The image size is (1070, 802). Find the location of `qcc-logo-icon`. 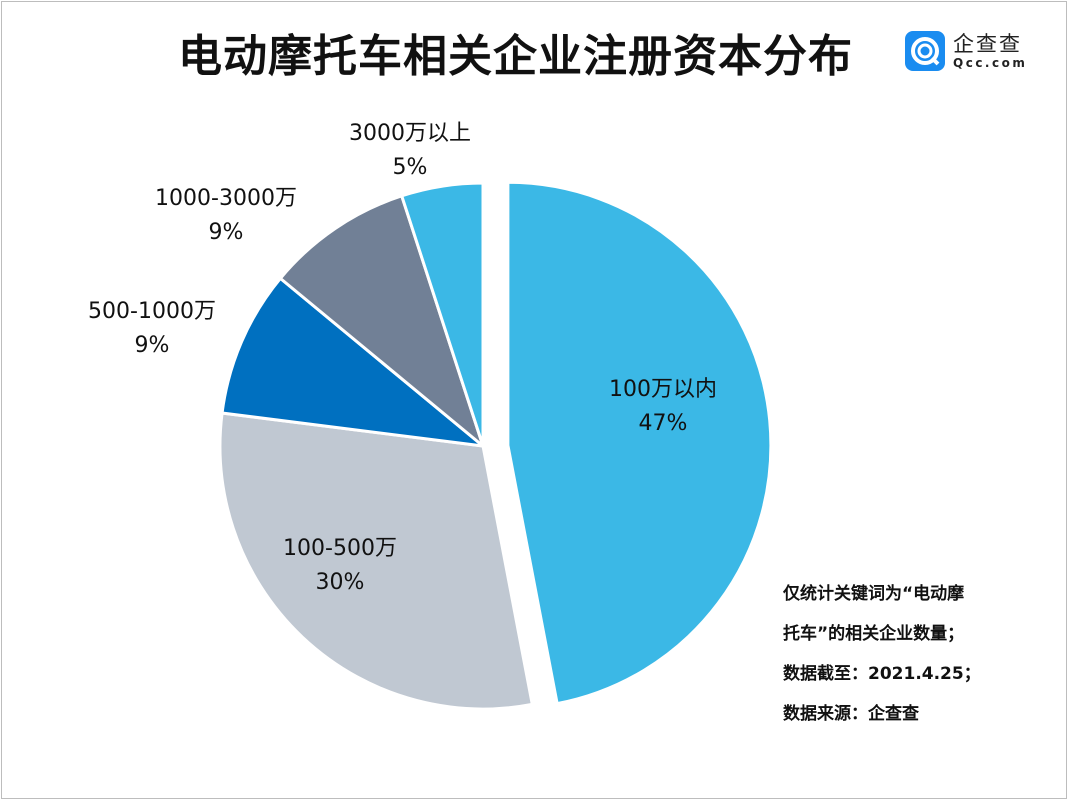

qcc-logo-icon is located at coordinates (925, 51).